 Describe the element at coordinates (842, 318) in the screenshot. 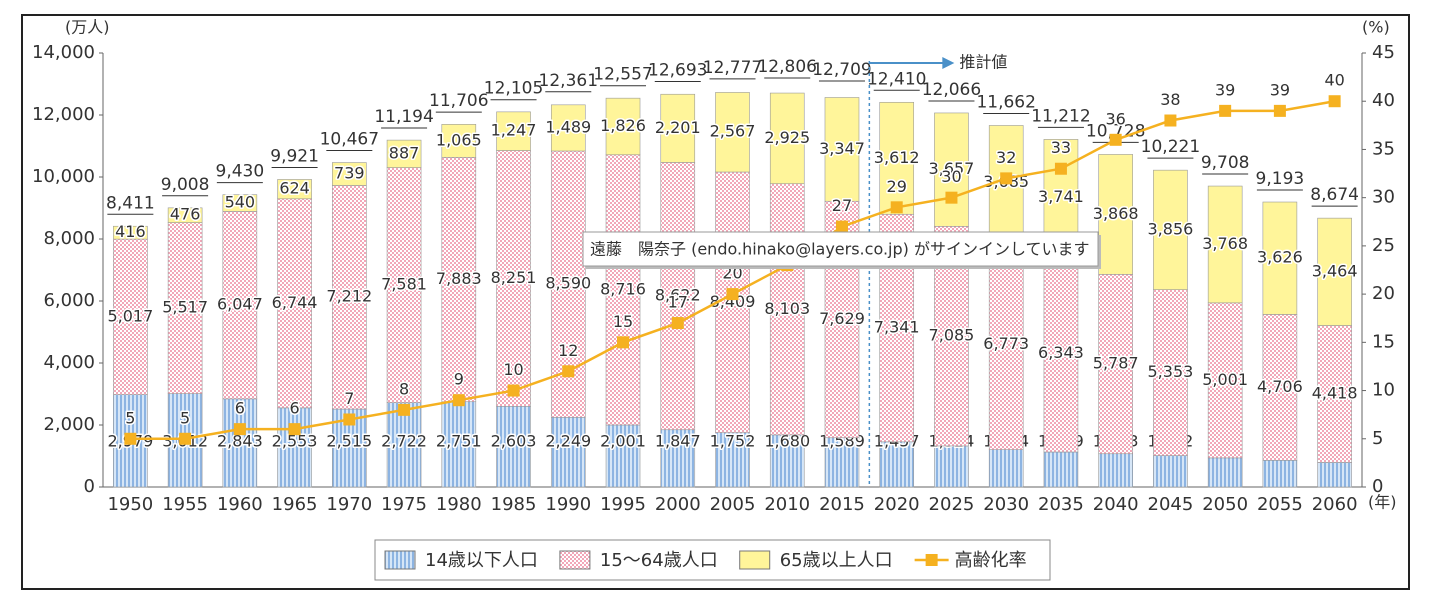

I see `value-label: 7,629` at that location.